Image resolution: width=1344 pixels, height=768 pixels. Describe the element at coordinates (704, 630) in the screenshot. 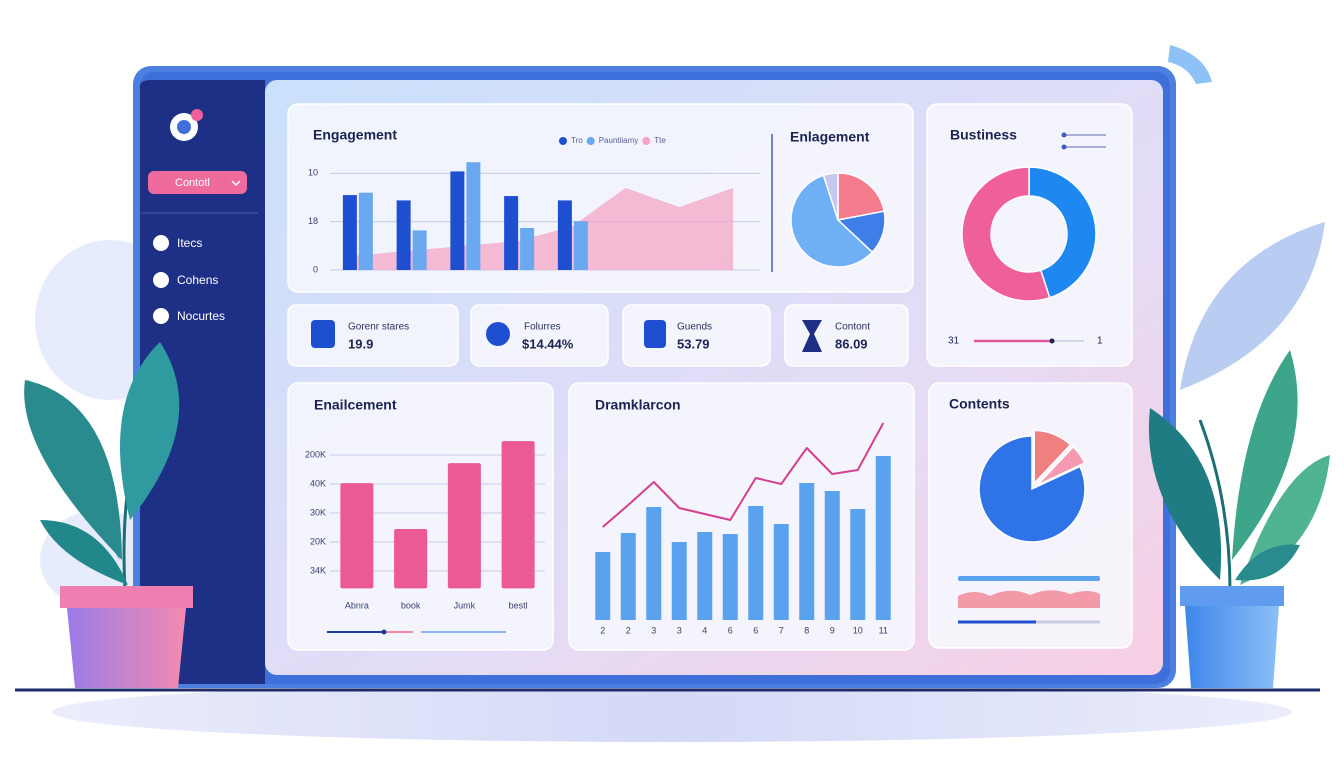

I see `x-tick-label: 4` at that location.